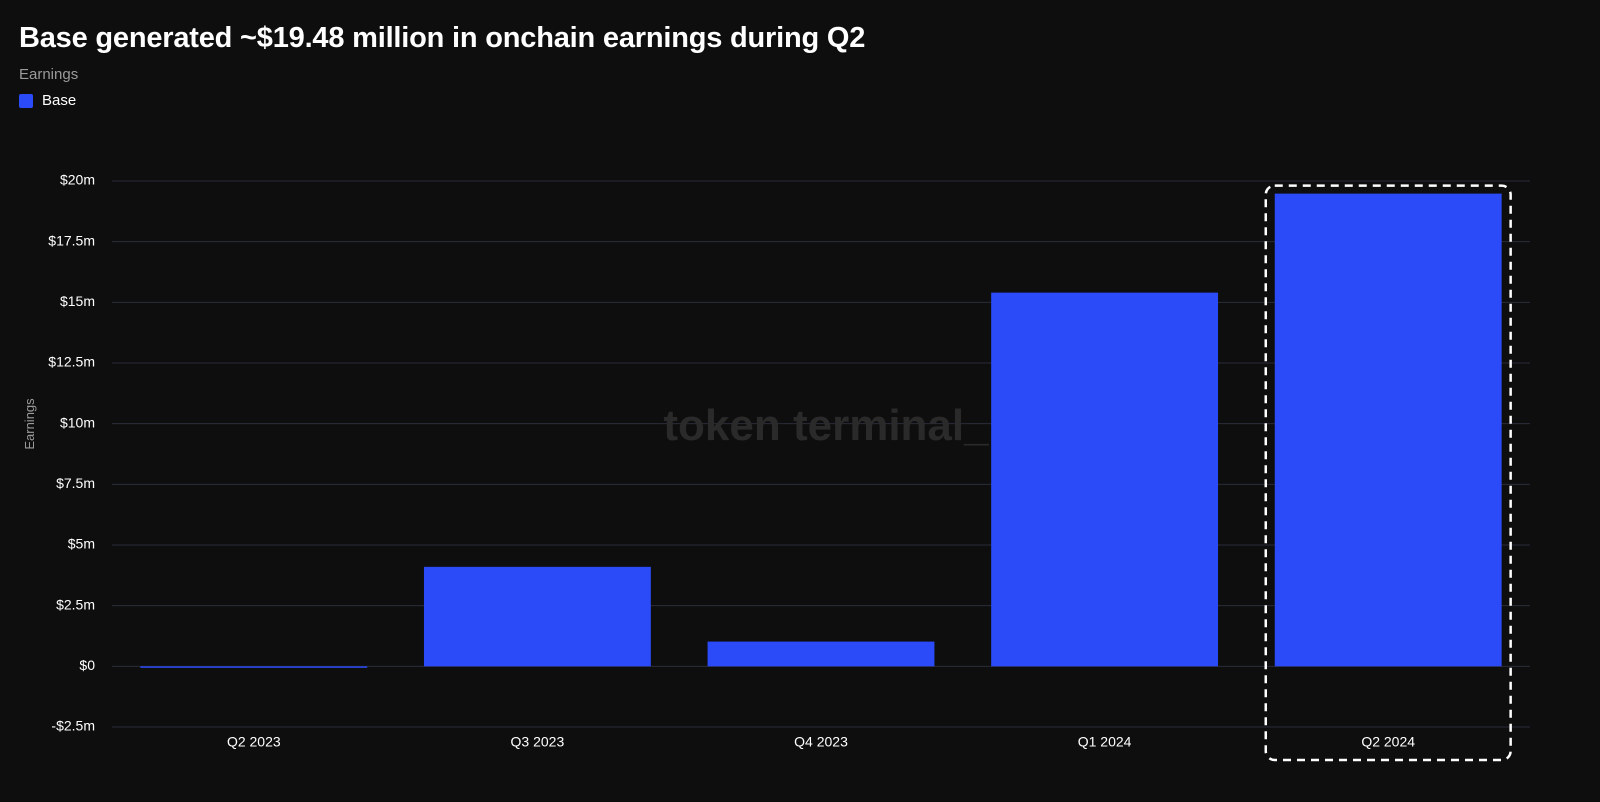 The width and height of the screenshot is (1600, 802). I want to click on y-tick-label: $12.5m, so click(71, 362).